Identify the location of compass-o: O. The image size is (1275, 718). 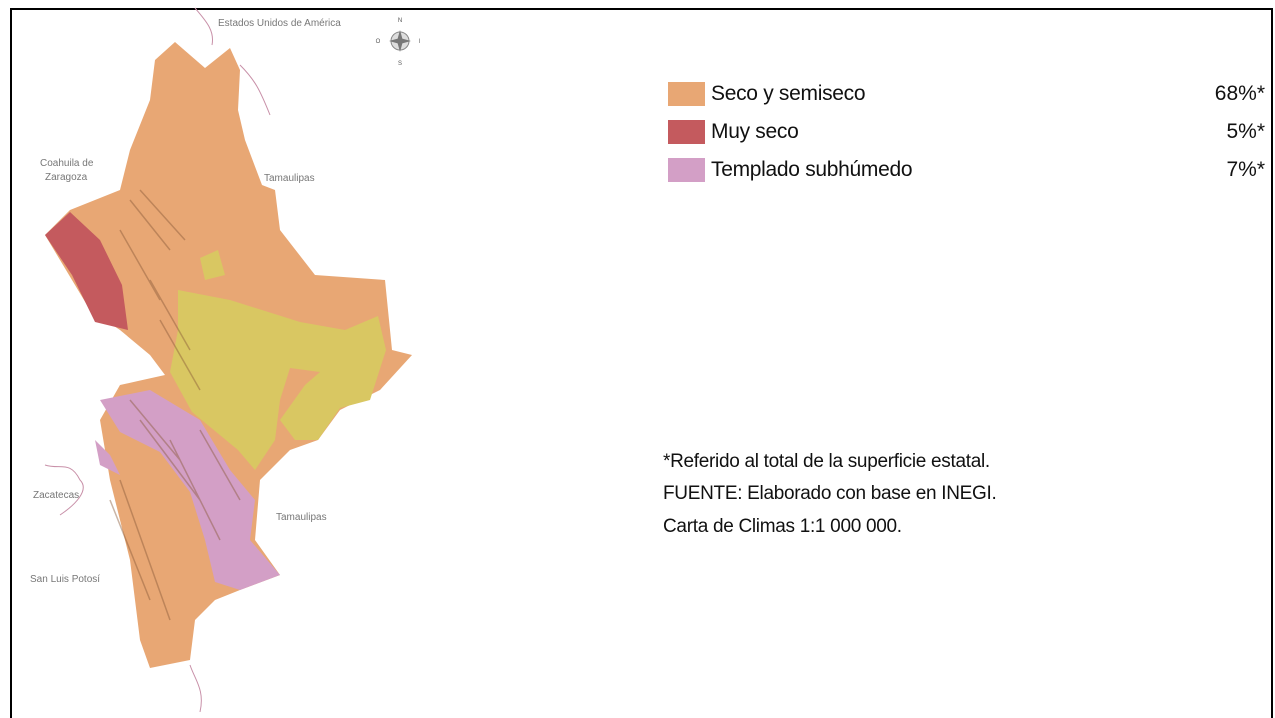
(378, 42).